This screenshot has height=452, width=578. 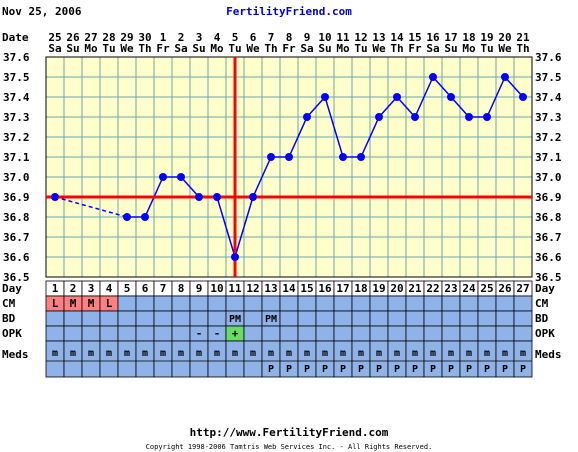 I want to click on day-cell-value: 22, so click(x=432, y=288).